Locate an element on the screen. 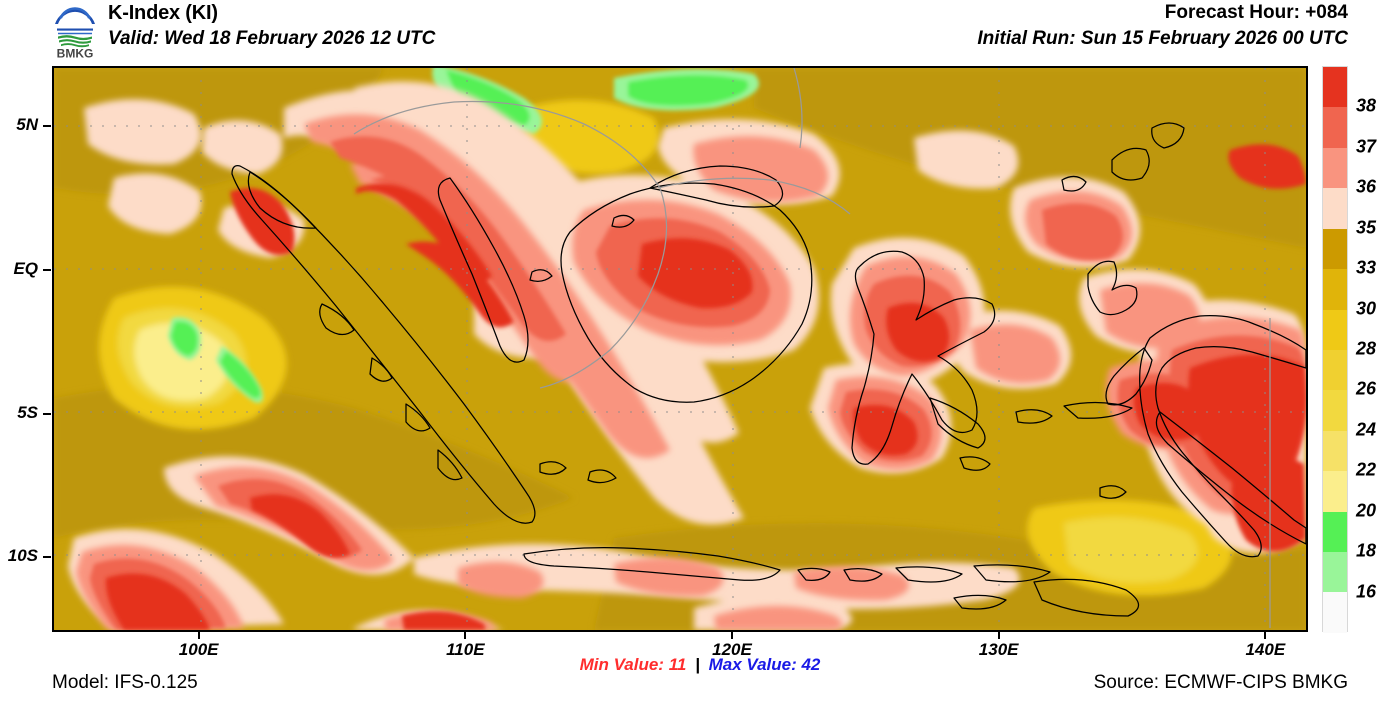 The height and width of the screenshot is (709, 1400). min-value: Min Value: 11 is located at coordinates (633, 664).